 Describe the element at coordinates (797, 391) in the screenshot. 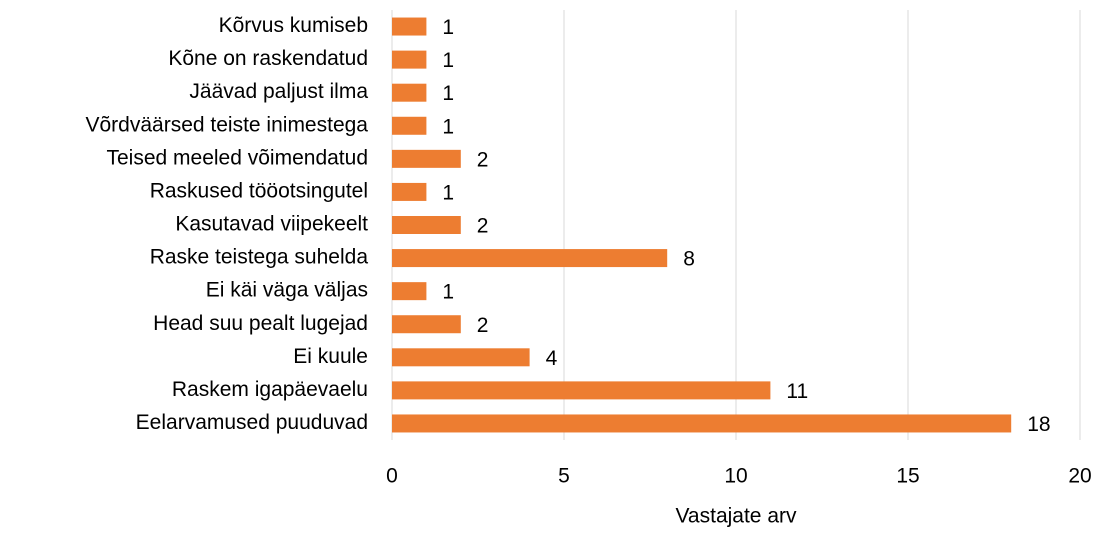

I see `data-label: 11` at that location.